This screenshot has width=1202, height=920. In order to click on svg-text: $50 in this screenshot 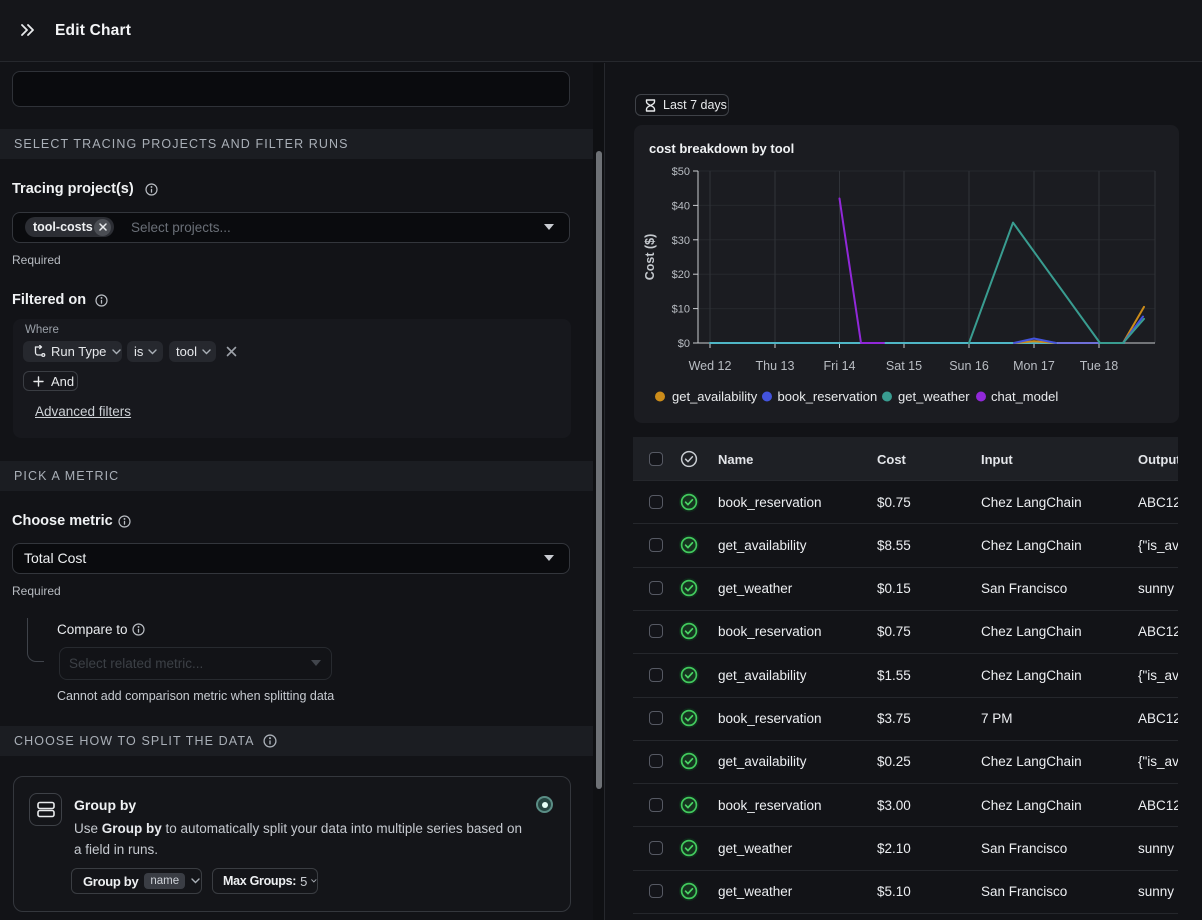, I will do `click(681, 172)`.